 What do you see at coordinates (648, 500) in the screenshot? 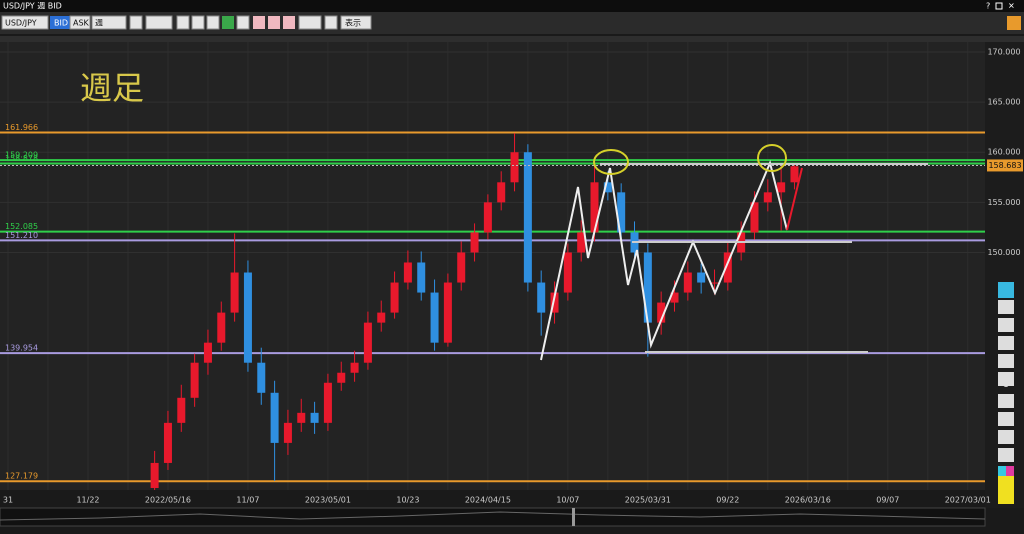
I see `x-tick-label: 2025/03/31` at bounding box center [648, 500].